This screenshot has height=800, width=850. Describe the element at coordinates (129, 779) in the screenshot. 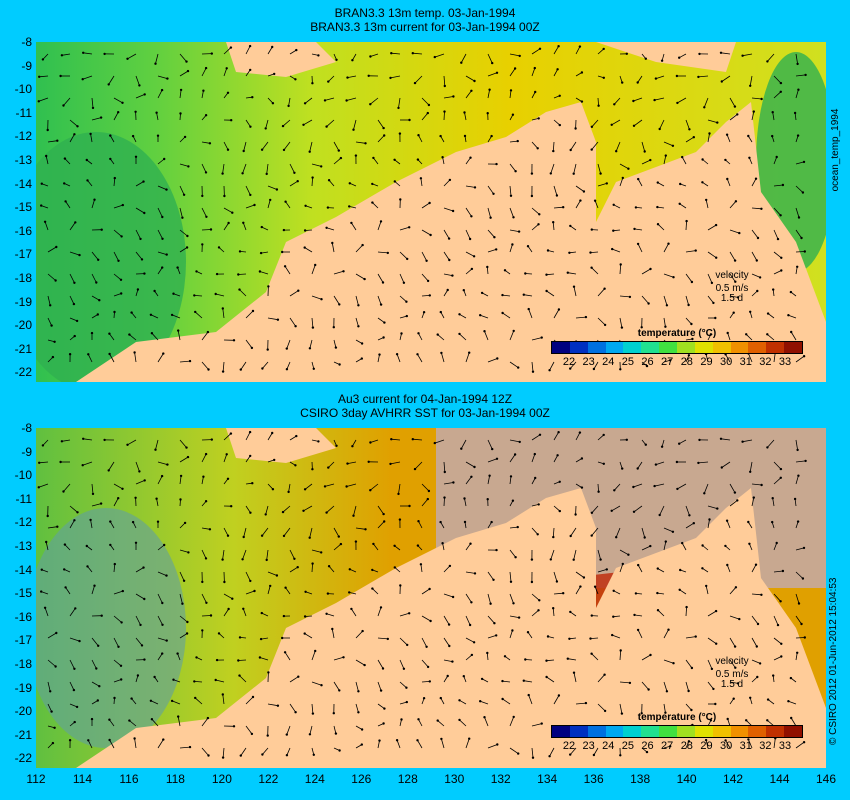

I see `x-tick-label: 116` at that location.